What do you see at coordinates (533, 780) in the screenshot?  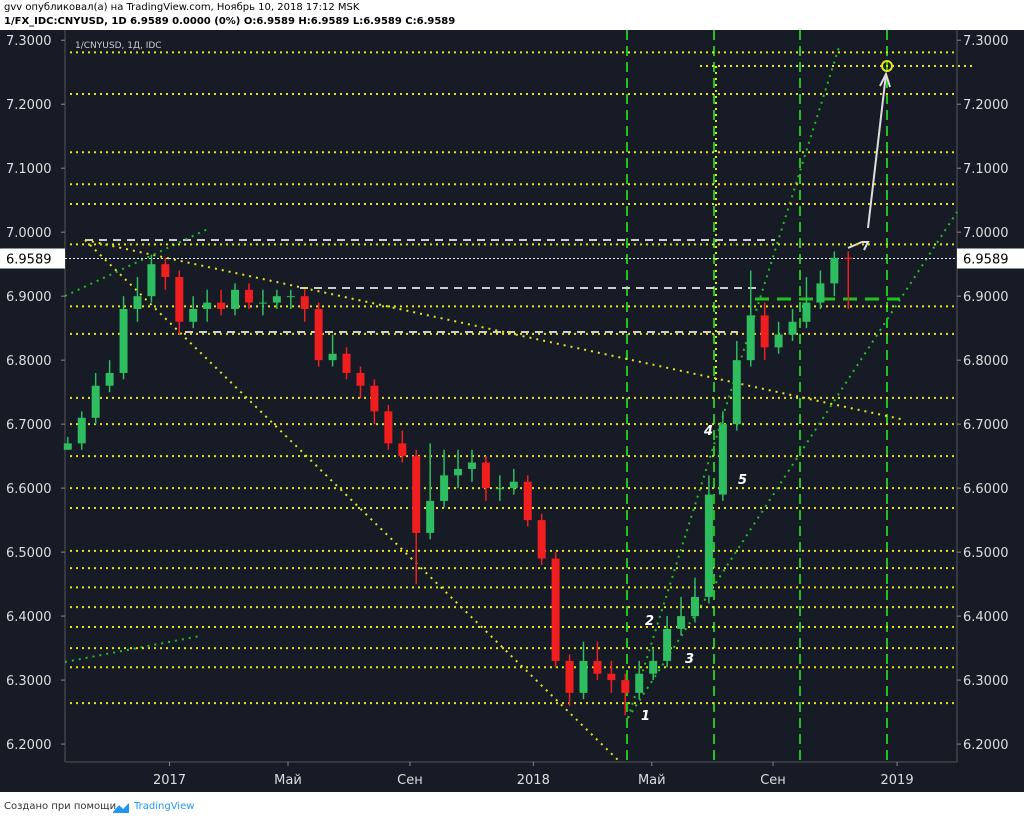 I see `x-tick-label: 2018` at bounding box center [533, 780].